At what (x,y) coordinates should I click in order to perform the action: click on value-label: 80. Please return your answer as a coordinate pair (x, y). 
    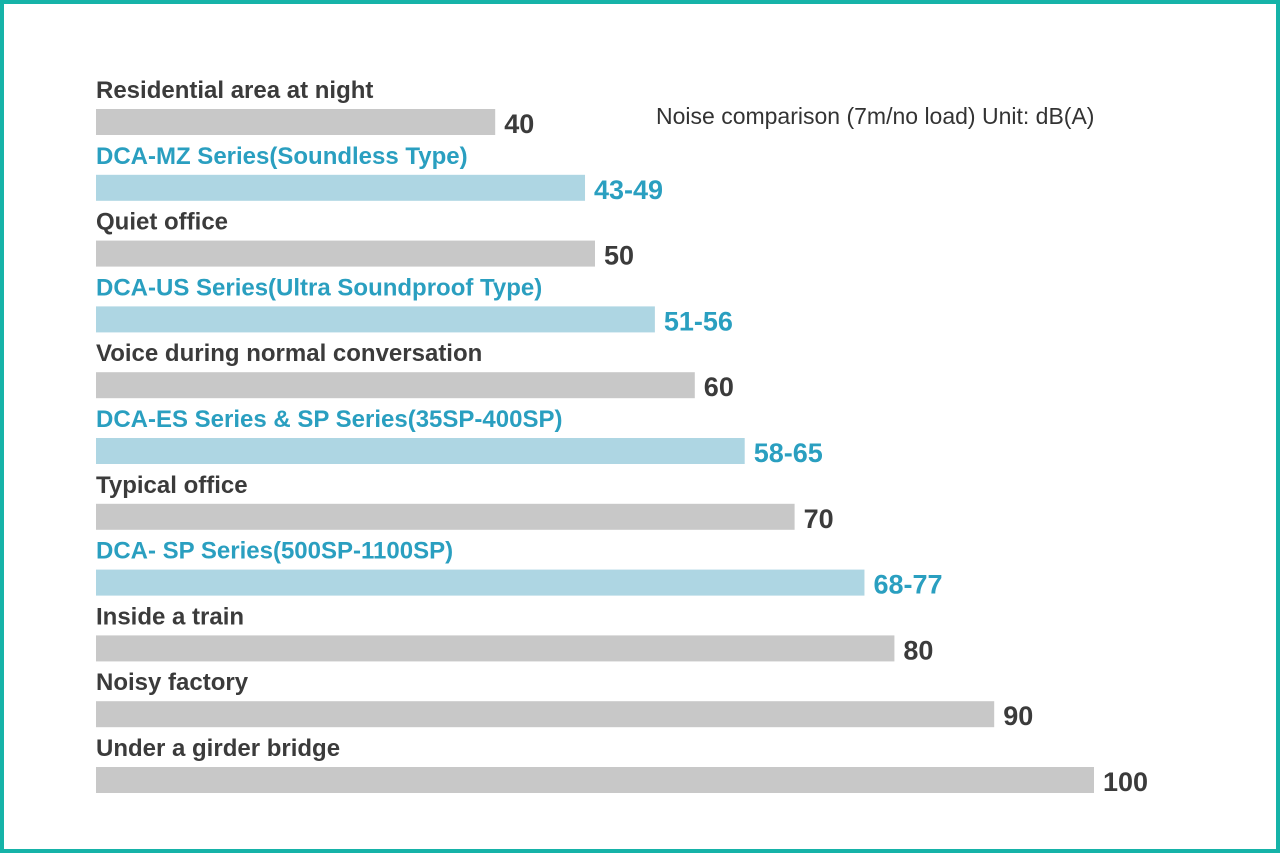
    Looking at the image, I should click on (918, 650).